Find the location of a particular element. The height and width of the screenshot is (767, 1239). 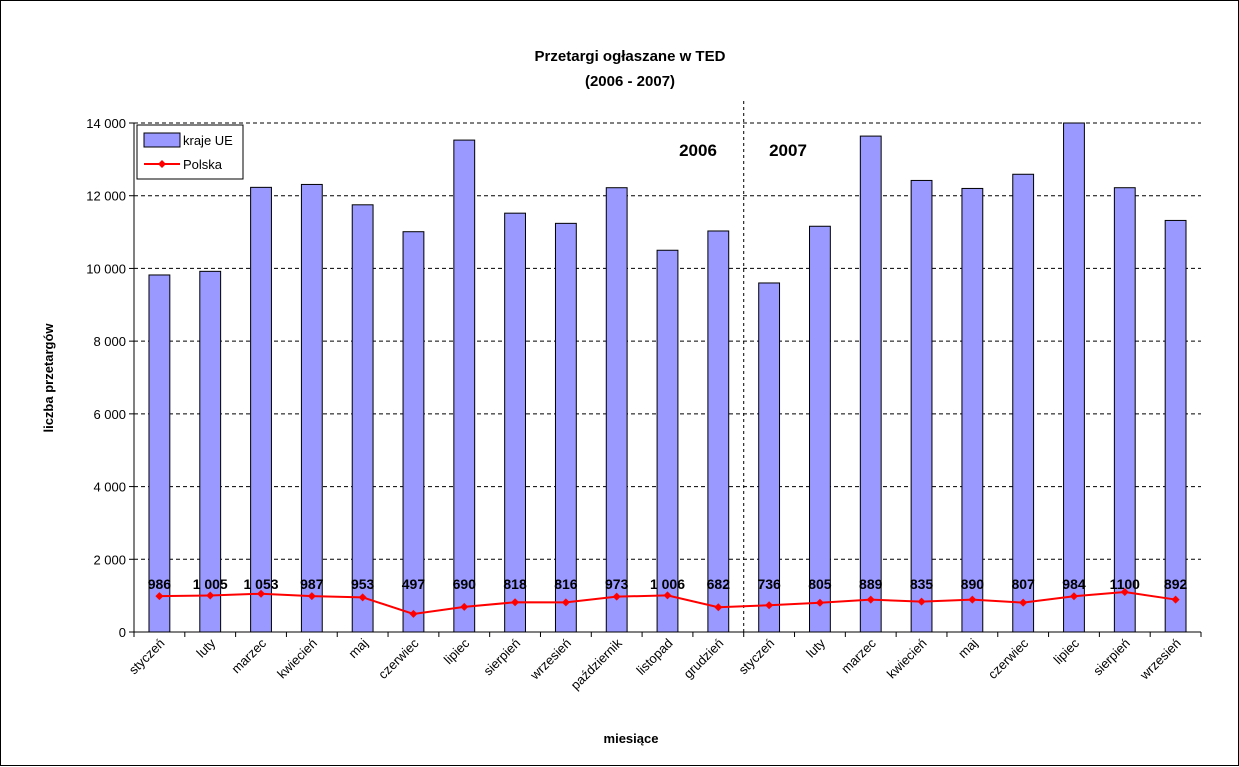

data-label-polska: 984 is located at coordinates (1074, 584).